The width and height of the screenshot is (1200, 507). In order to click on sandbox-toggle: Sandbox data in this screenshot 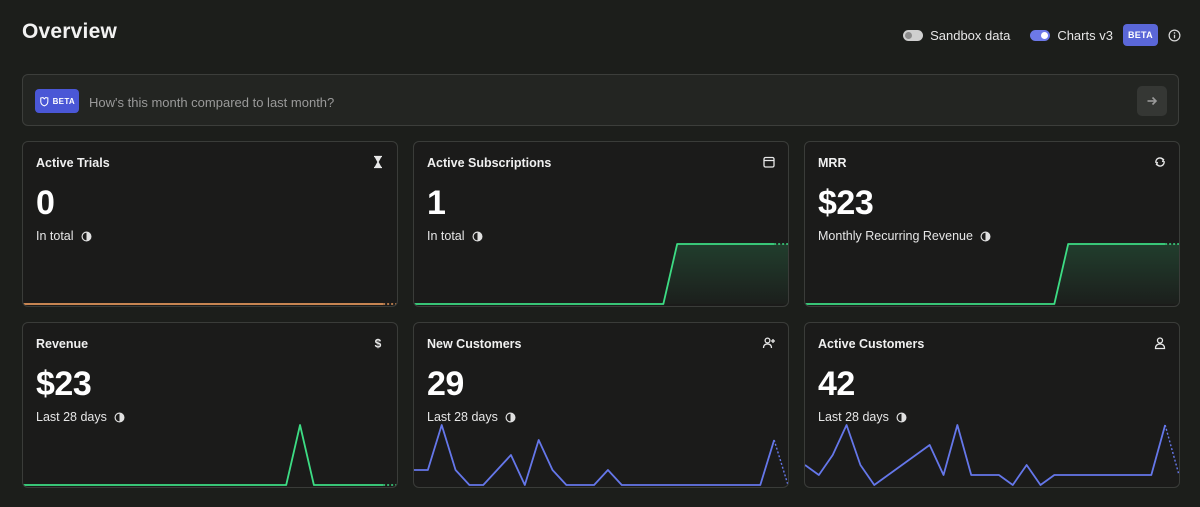, I will do `click(956, 35)`.